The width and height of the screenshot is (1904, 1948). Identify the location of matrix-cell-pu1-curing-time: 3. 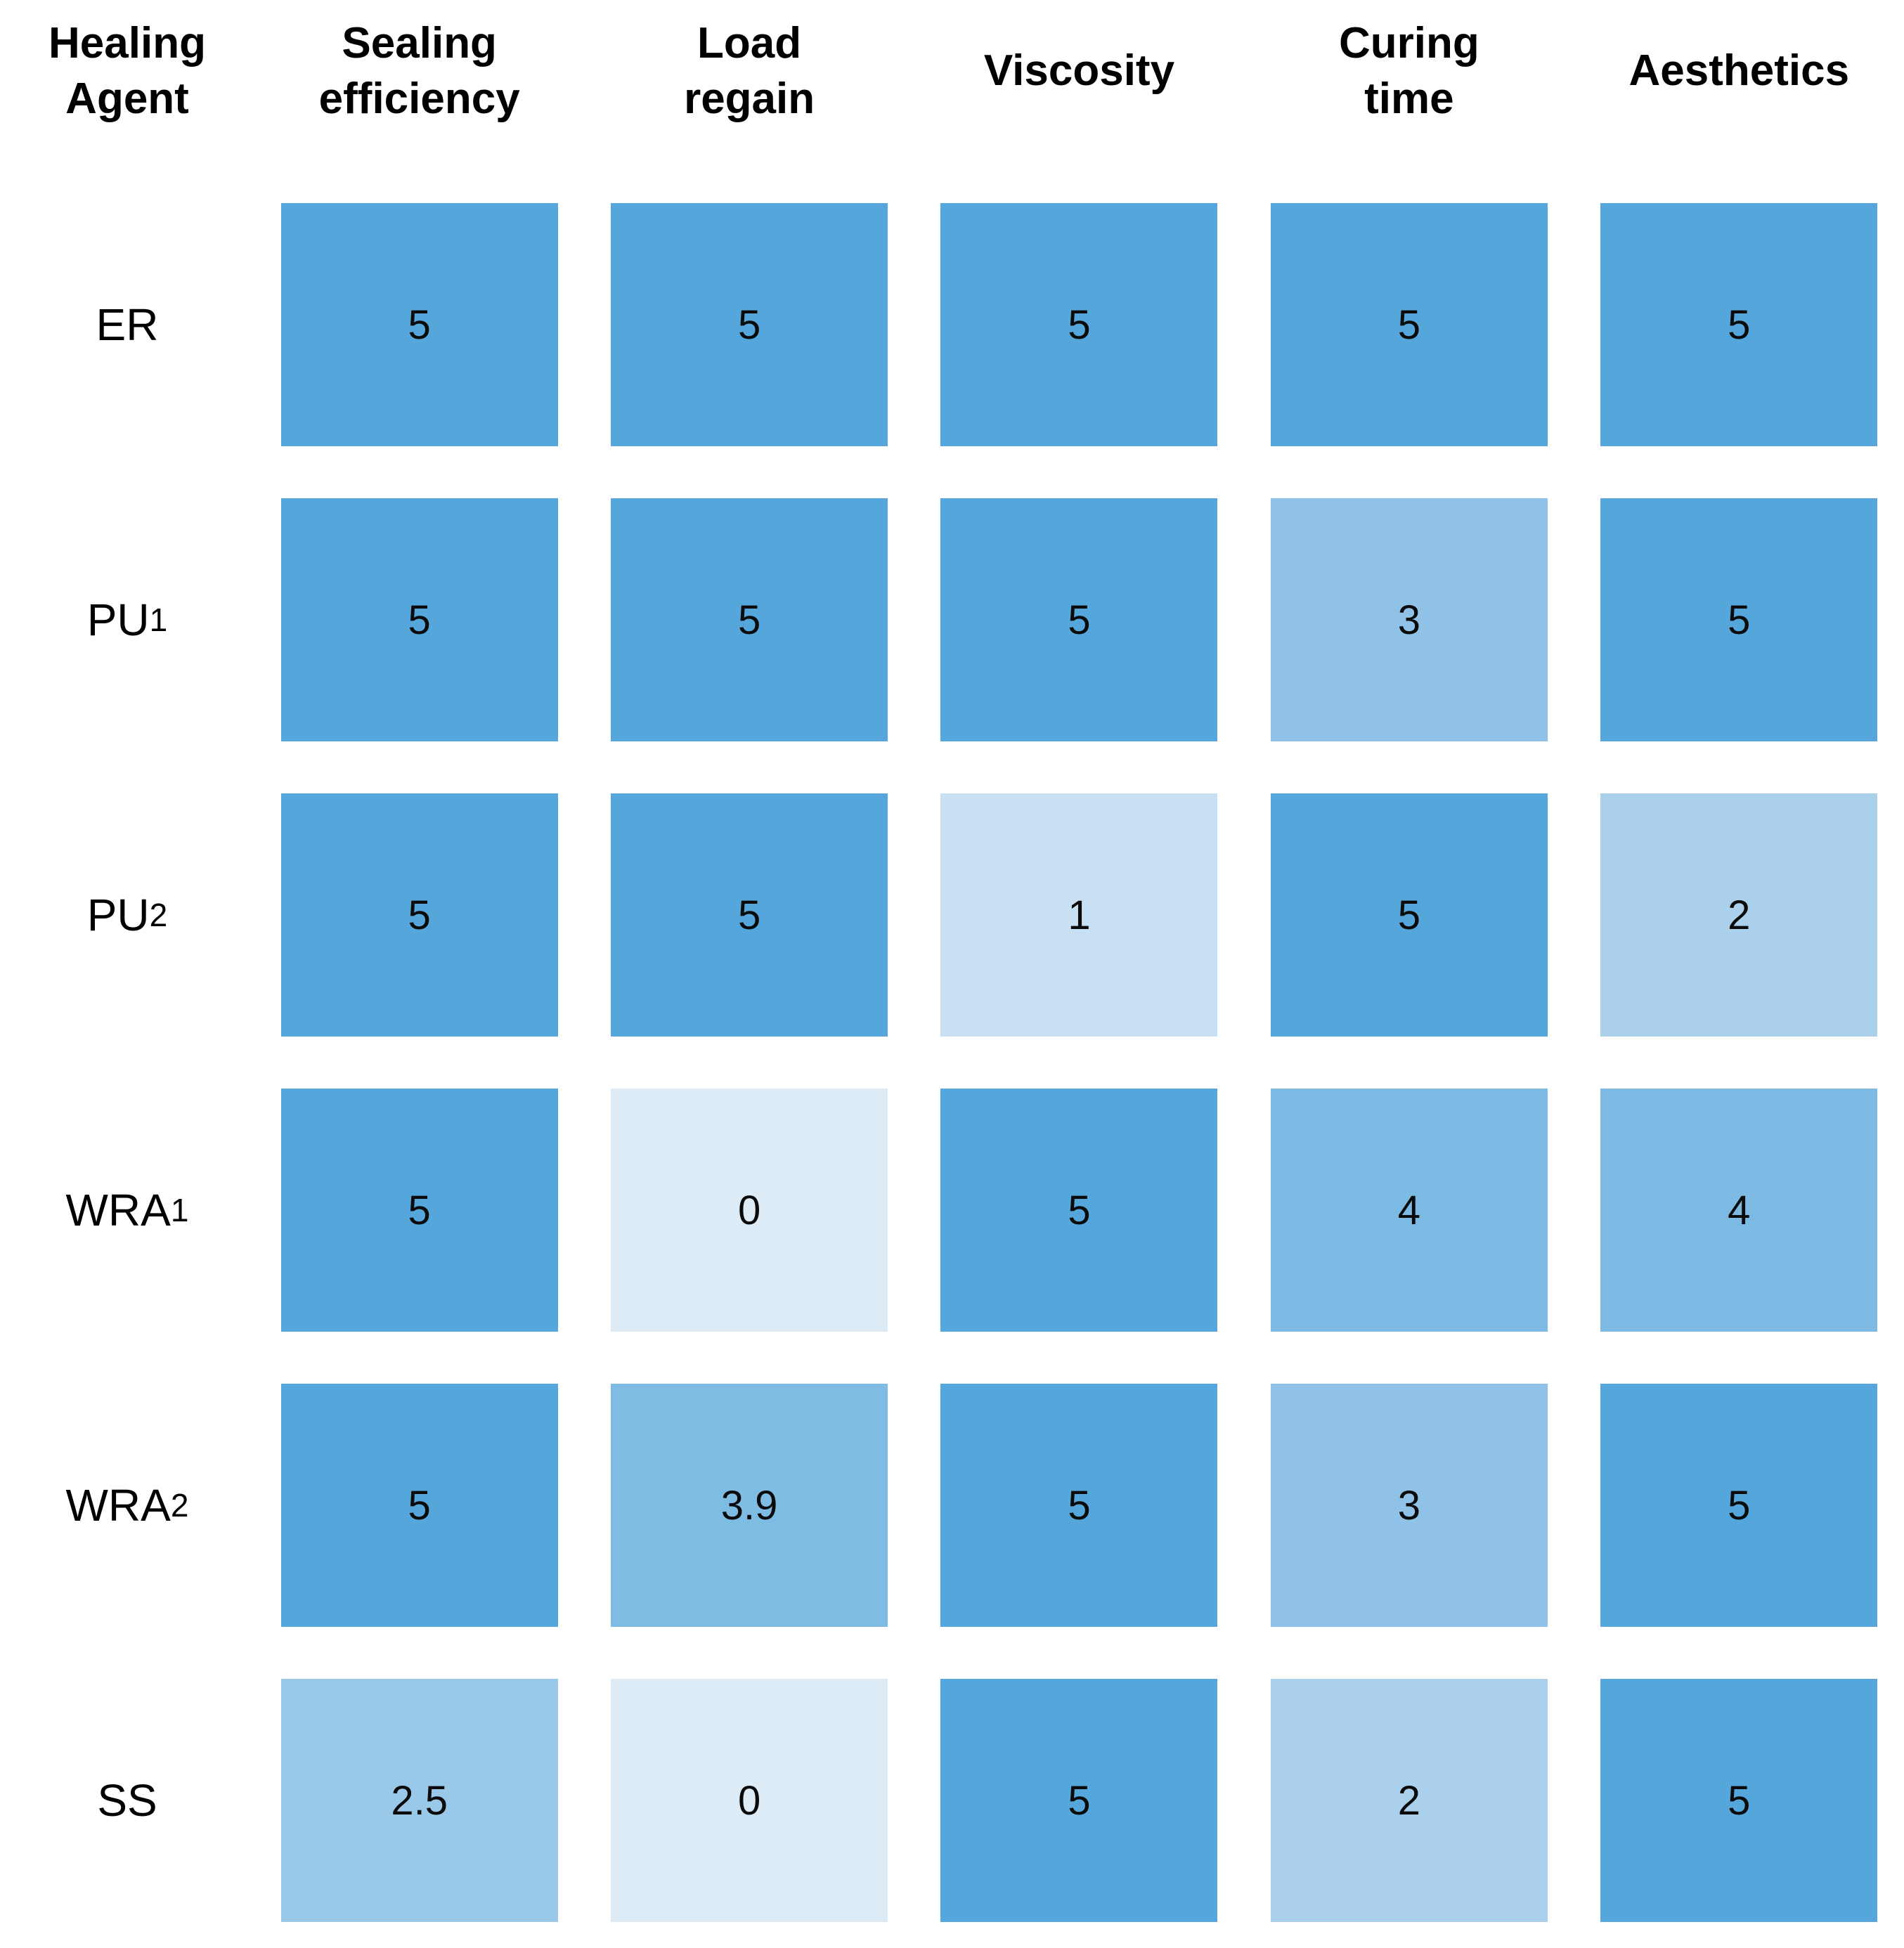
(1409, 619).